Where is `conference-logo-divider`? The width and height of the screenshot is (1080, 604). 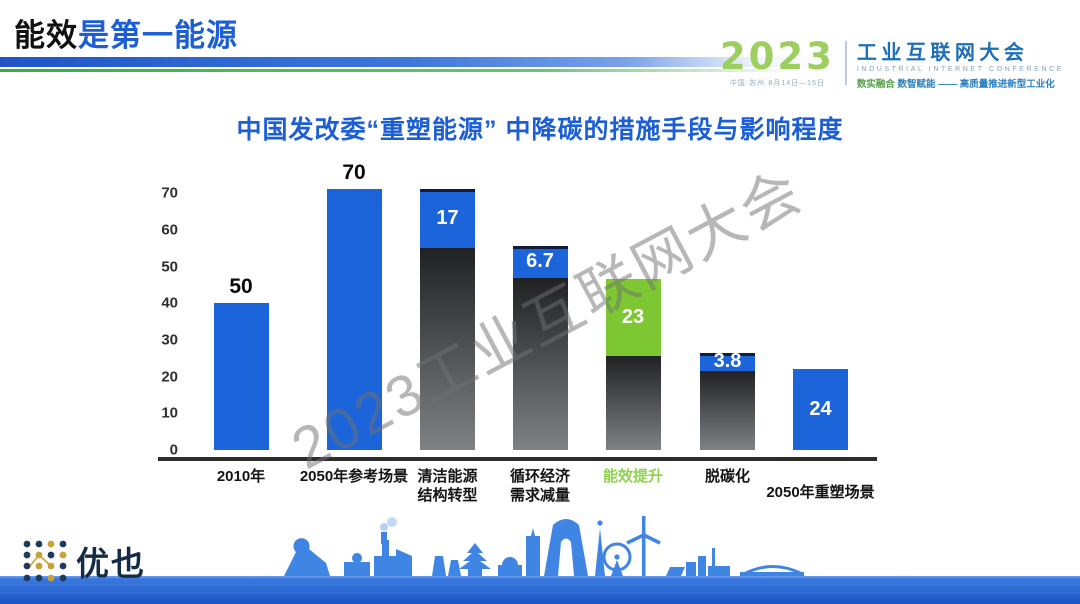
conference-logo-divider is located at coordinates (845, 63).